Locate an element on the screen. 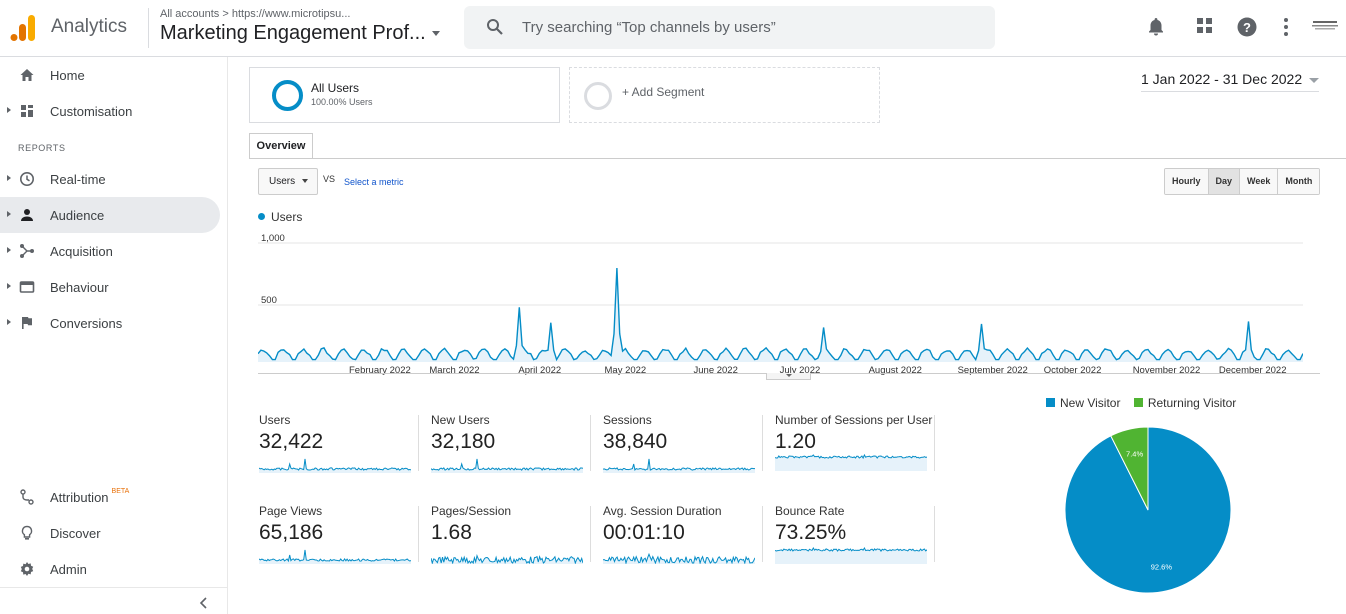 The width and height of the screenshot is (1346, 614). kpi-label: Users is located at coordinates (275, 420).